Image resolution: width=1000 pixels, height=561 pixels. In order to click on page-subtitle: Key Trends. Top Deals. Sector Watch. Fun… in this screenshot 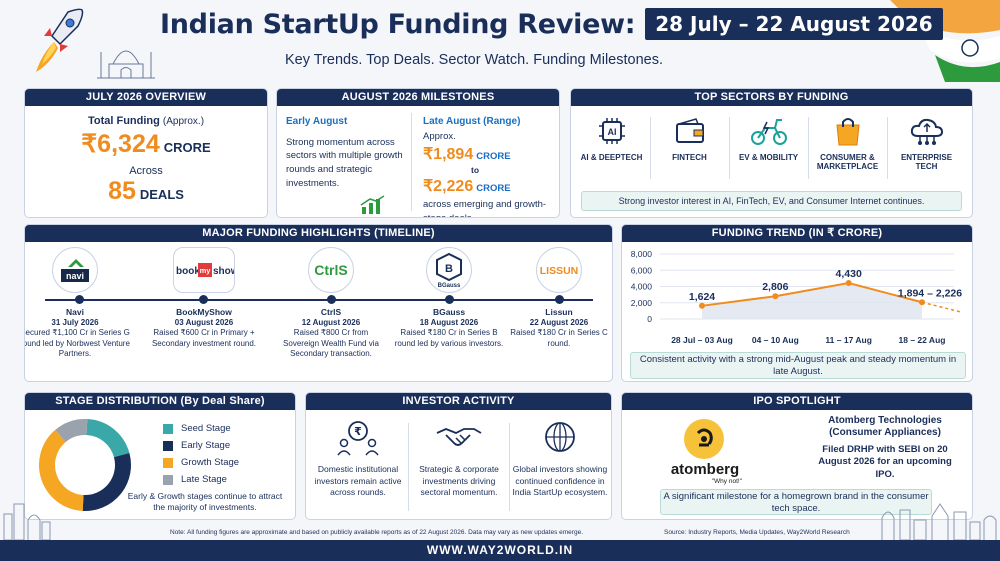, I will do `click(474, 60)`.